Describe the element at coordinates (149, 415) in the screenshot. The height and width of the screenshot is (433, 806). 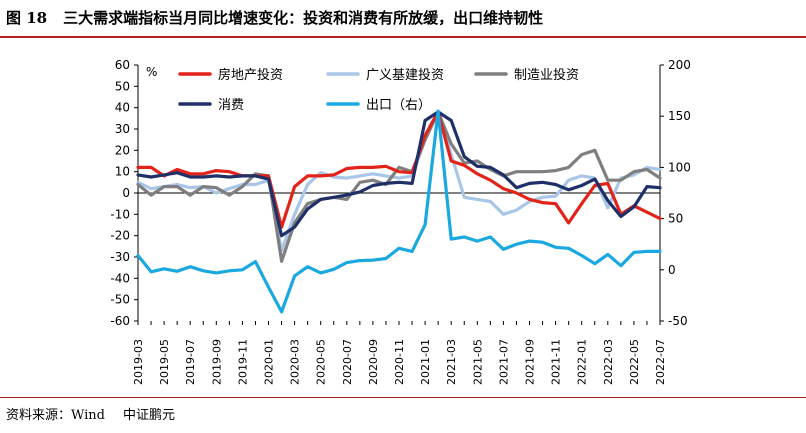
I see `source-org: 中证鹏元` at that location.